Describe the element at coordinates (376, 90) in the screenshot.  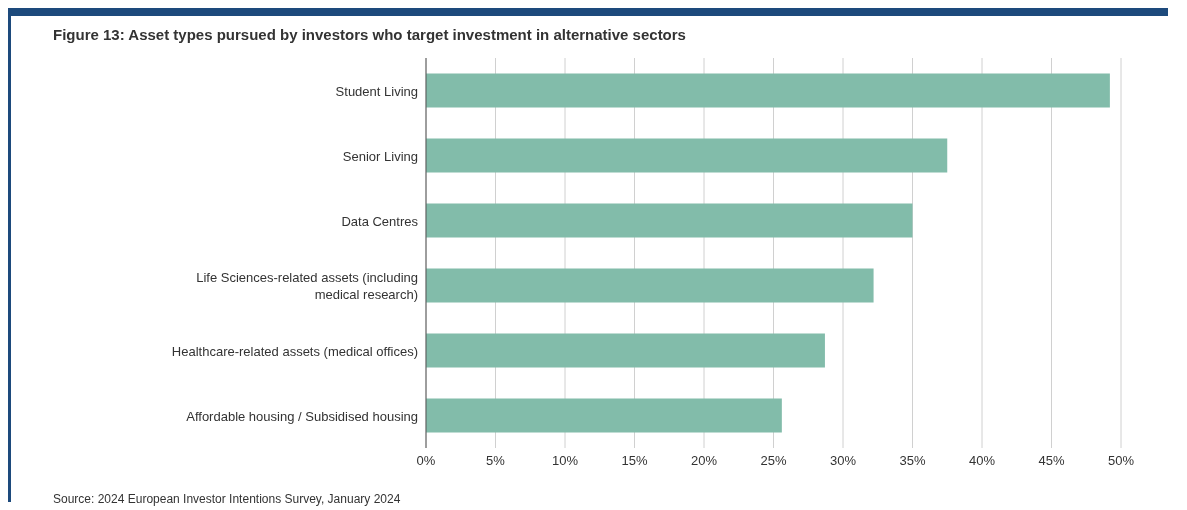
I see `y-tick-label: Student Living` at that location.